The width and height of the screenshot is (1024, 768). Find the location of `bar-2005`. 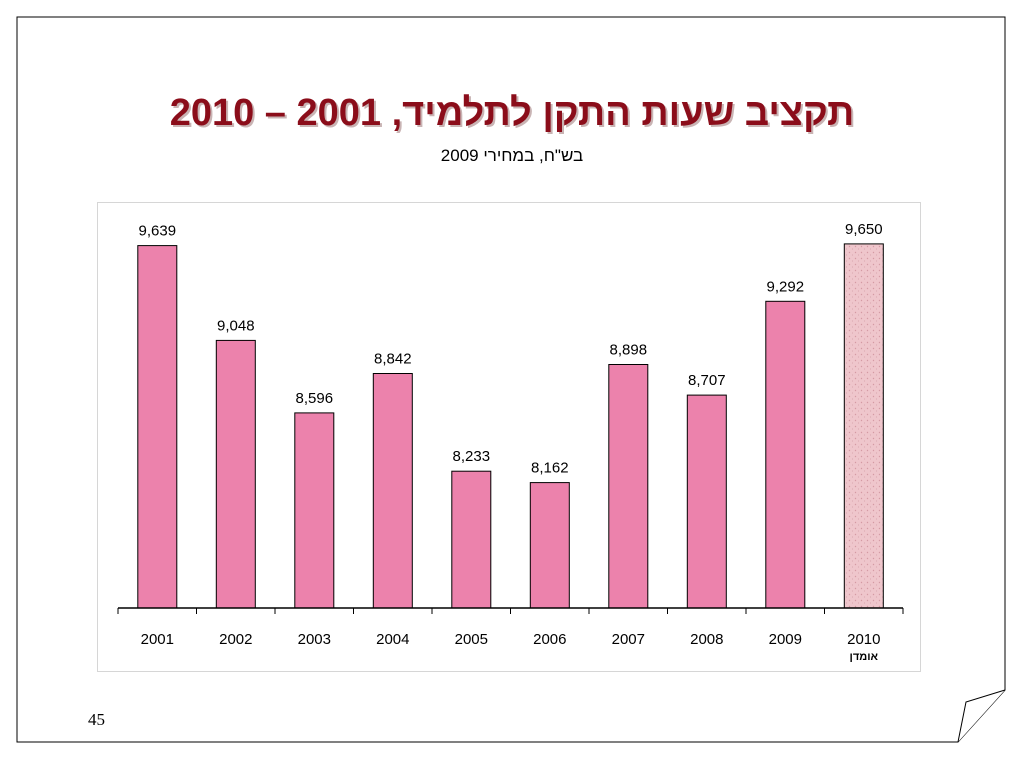

bar-2005 is located at coordinates (471, 539).